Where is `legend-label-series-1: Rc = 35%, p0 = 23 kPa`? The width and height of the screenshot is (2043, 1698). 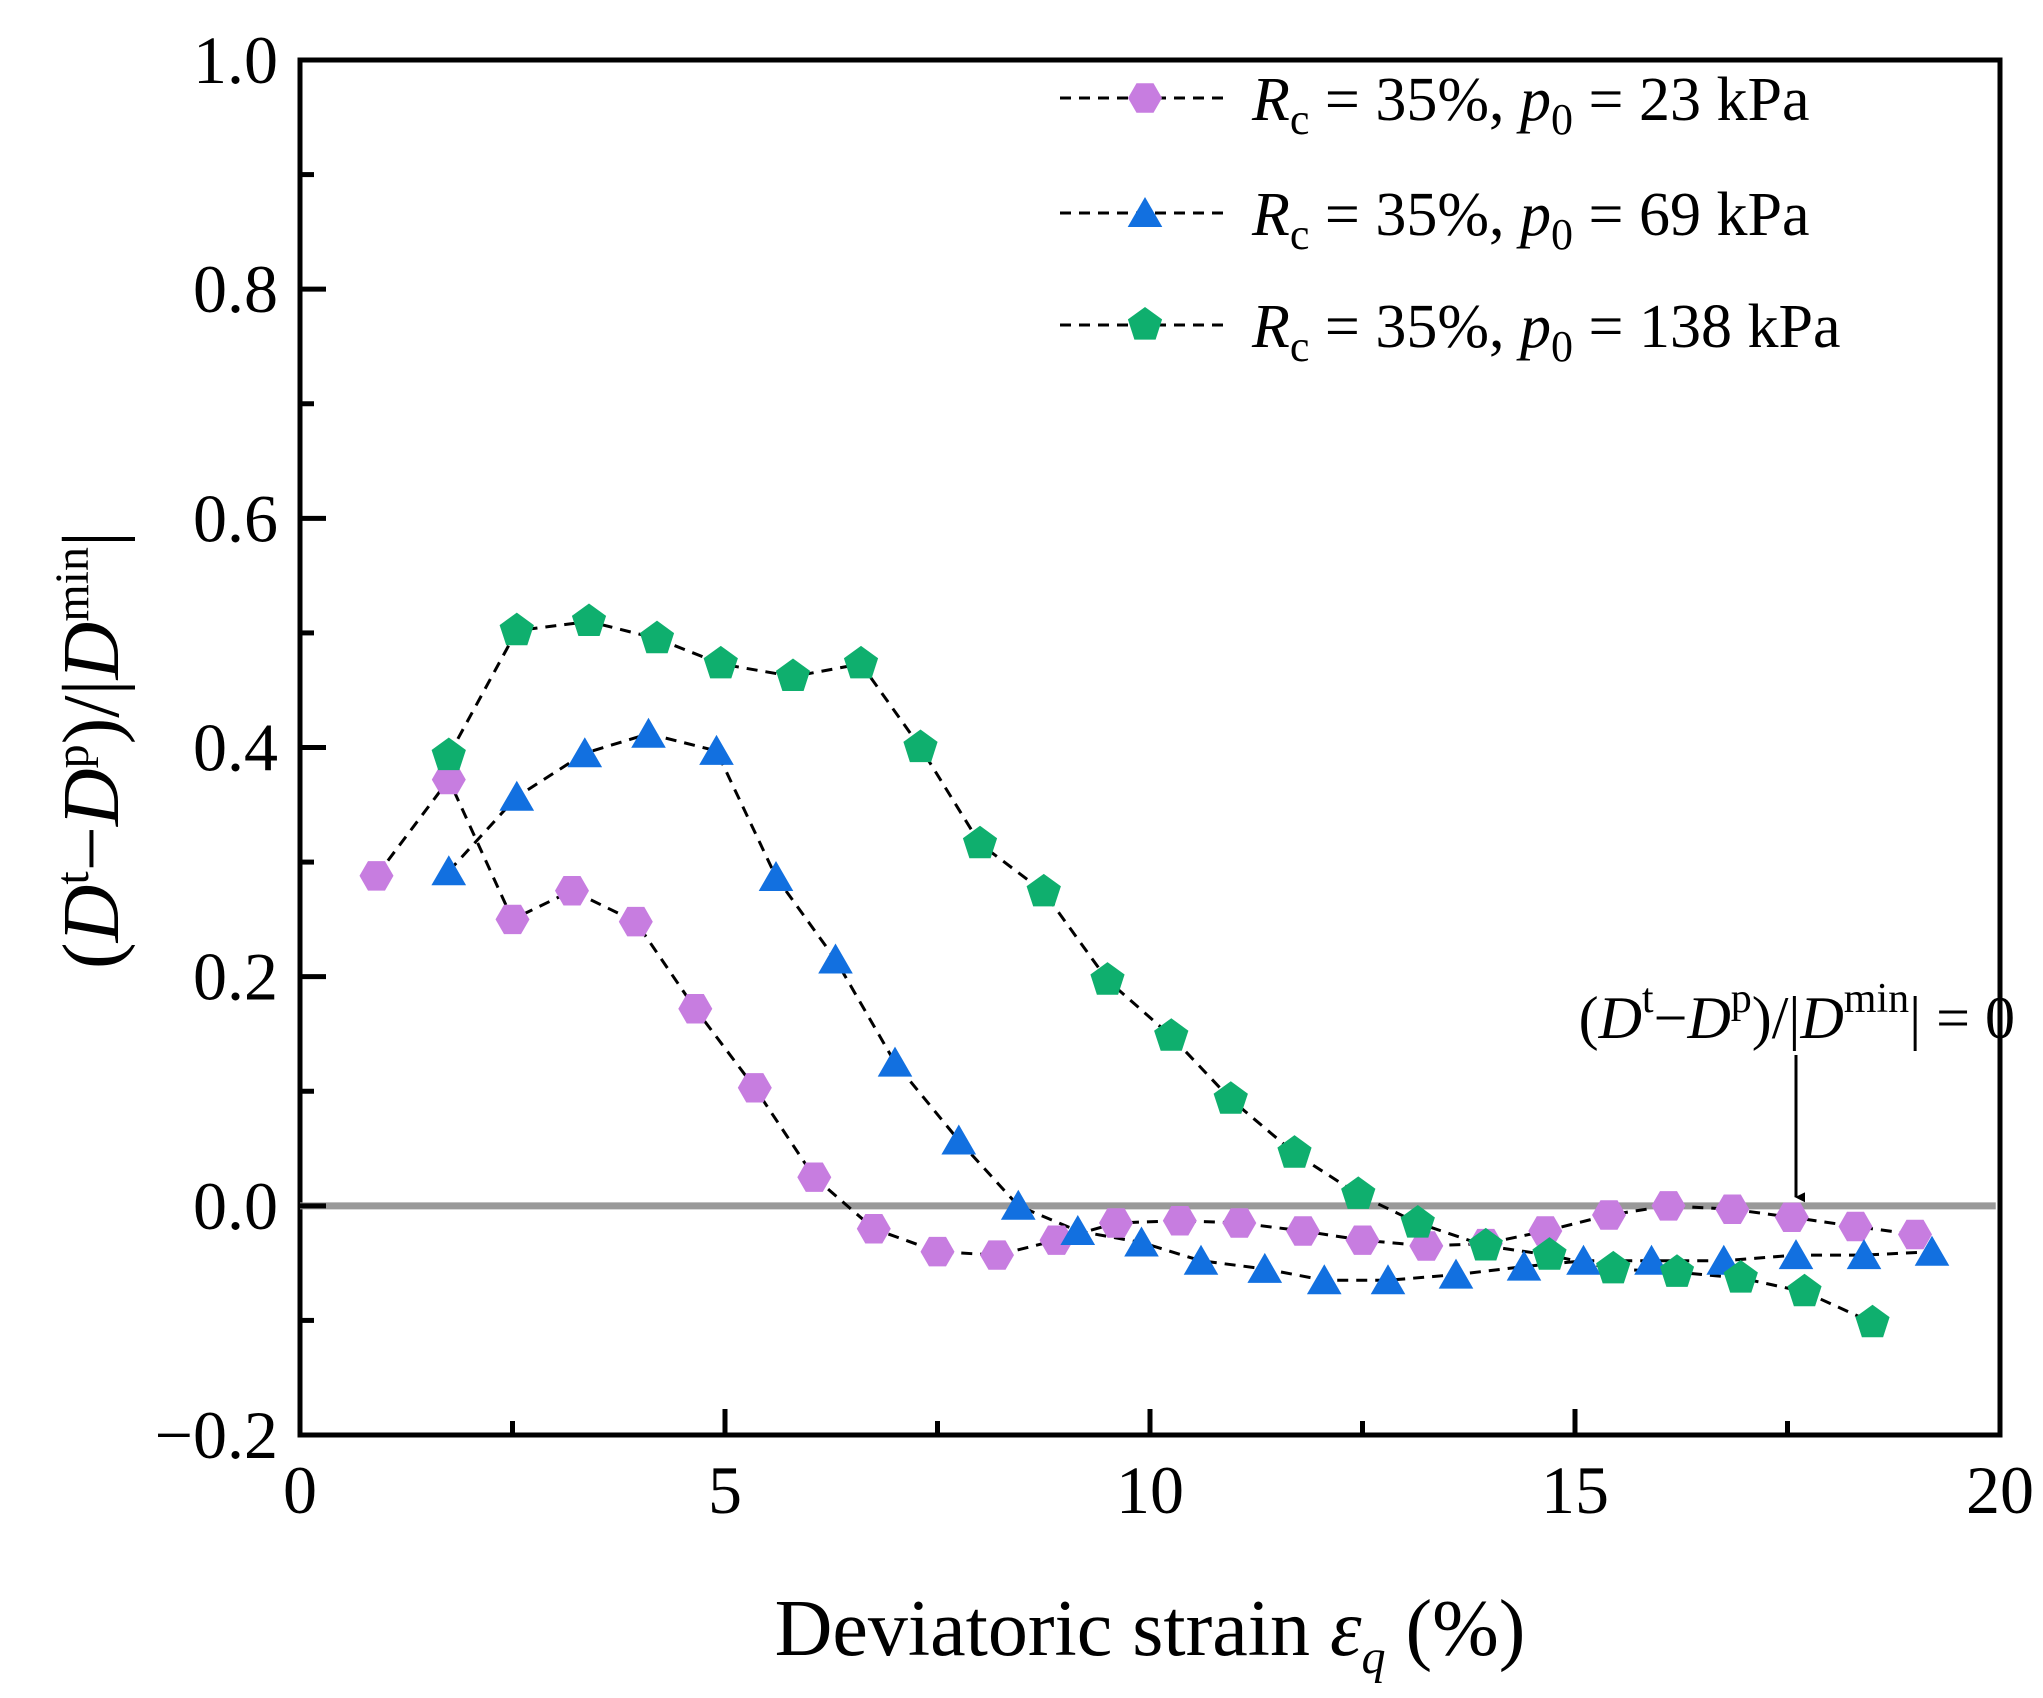
legend-label-series-1: Rc = 35%, p0 = 23 kPa is located at coordinates (1530, 105).